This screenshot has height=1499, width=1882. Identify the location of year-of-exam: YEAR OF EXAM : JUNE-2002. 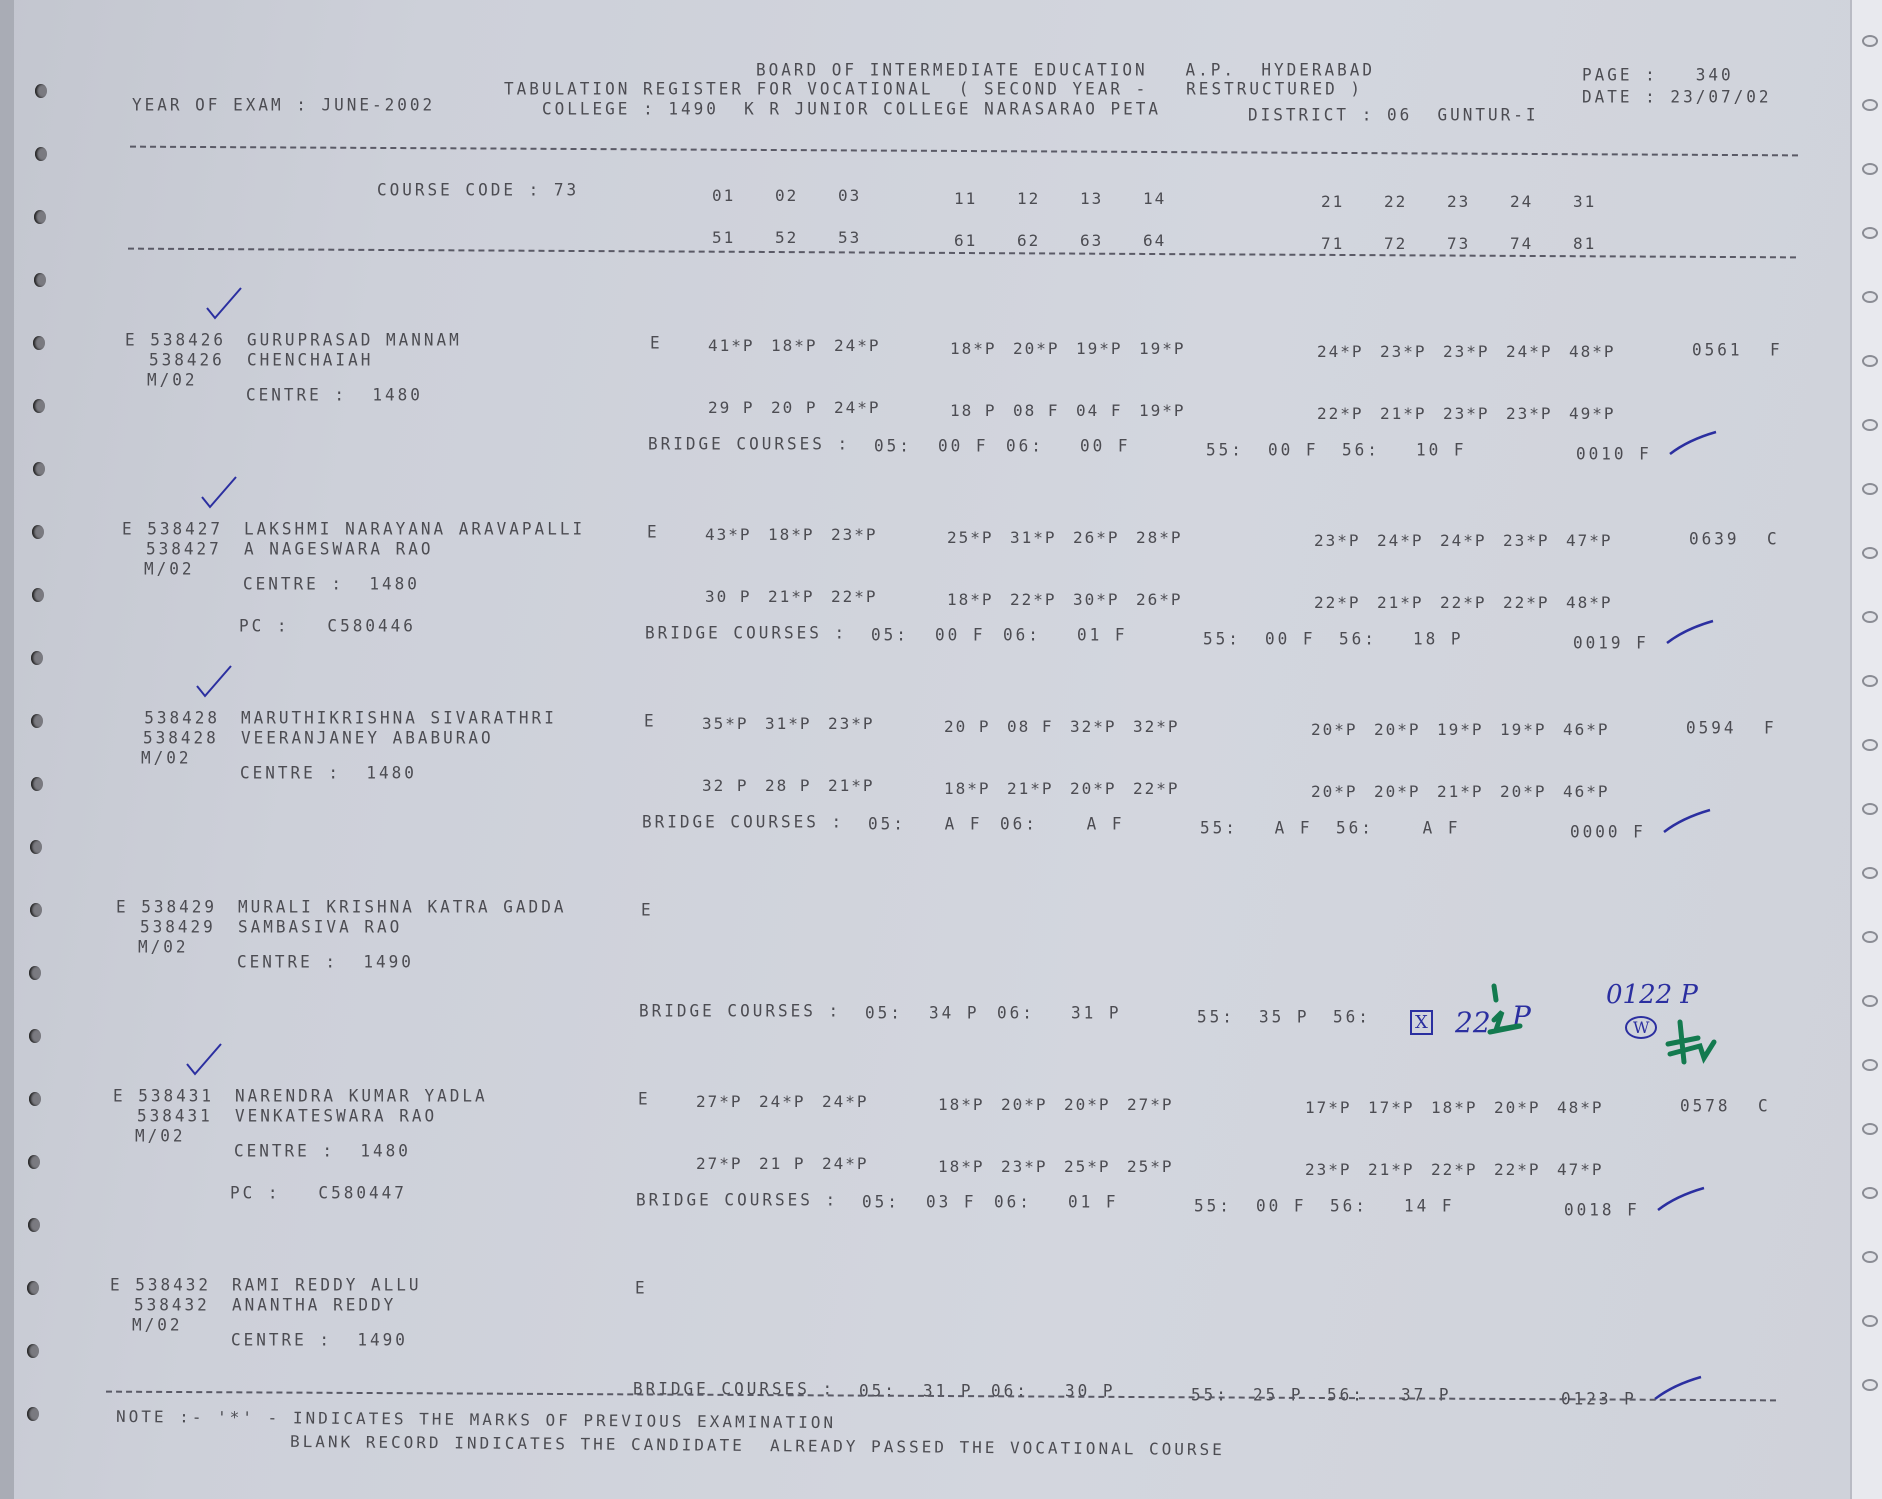
(284, 104).